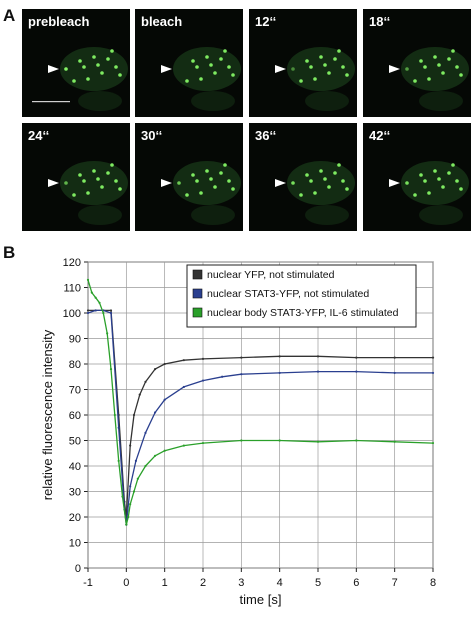  What do you see at coordinates (261, 599) in the screenshot?
I see `x-axis-label: time [s]` at bounding box center [261, 599].